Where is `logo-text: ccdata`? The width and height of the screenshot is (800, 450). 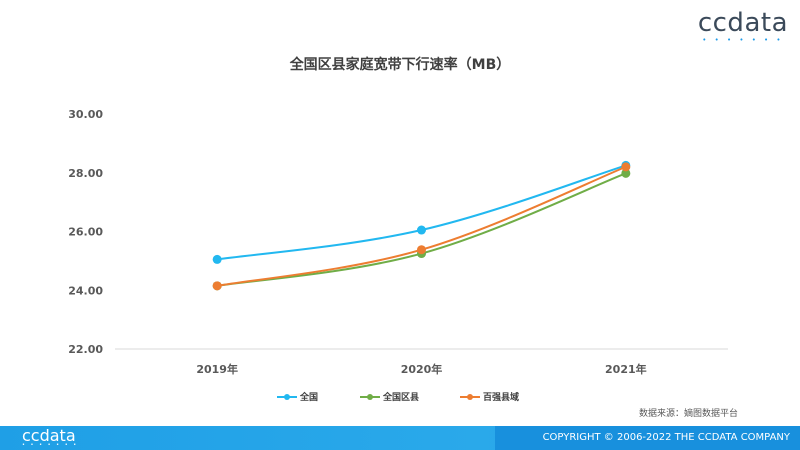 logo-text: ccdata is located at coordinates (742, 23).